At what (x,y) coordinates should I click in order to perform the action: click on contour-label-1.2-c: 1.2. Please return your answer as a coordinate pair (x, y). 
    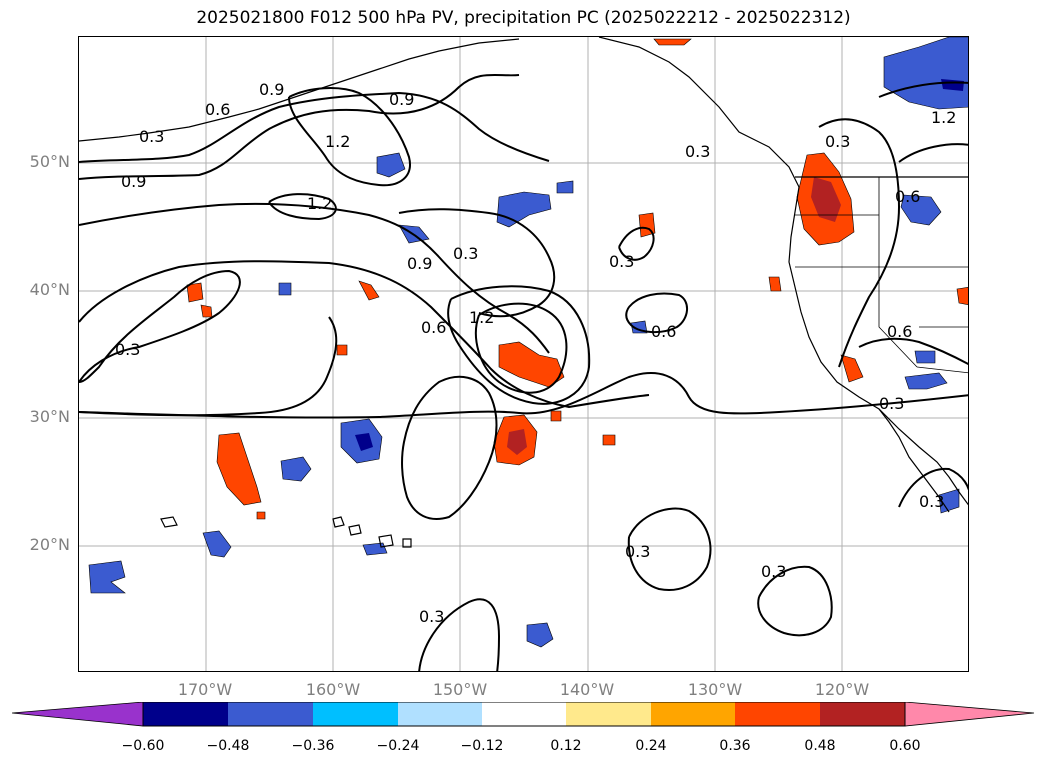
    Looking at the image, I should click on (481, 317).